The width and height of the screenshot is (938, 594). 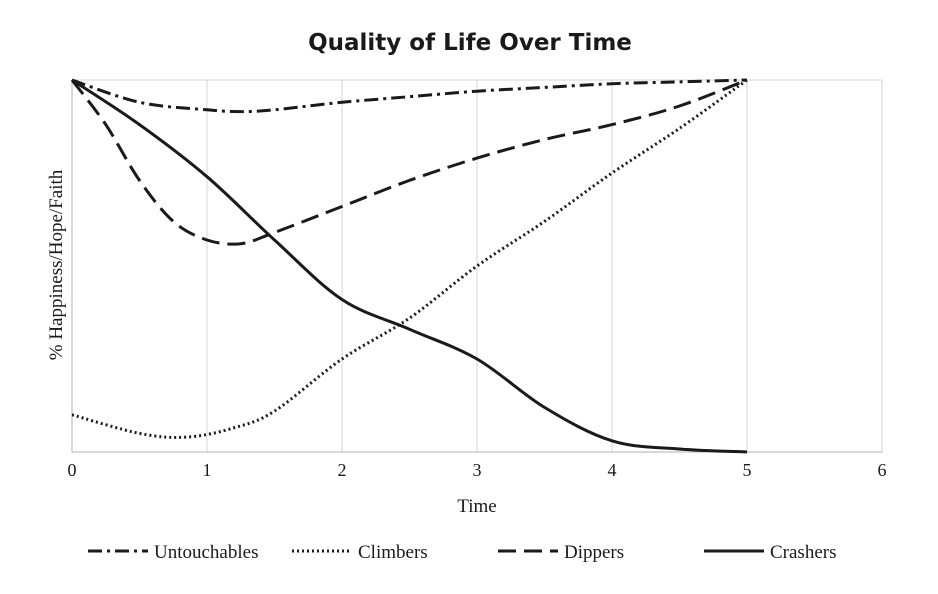 What do you see at coordinates (882, 470) in the screenshot?
I see `x-tick-label-6: 6` at bounding box center [882, 470].